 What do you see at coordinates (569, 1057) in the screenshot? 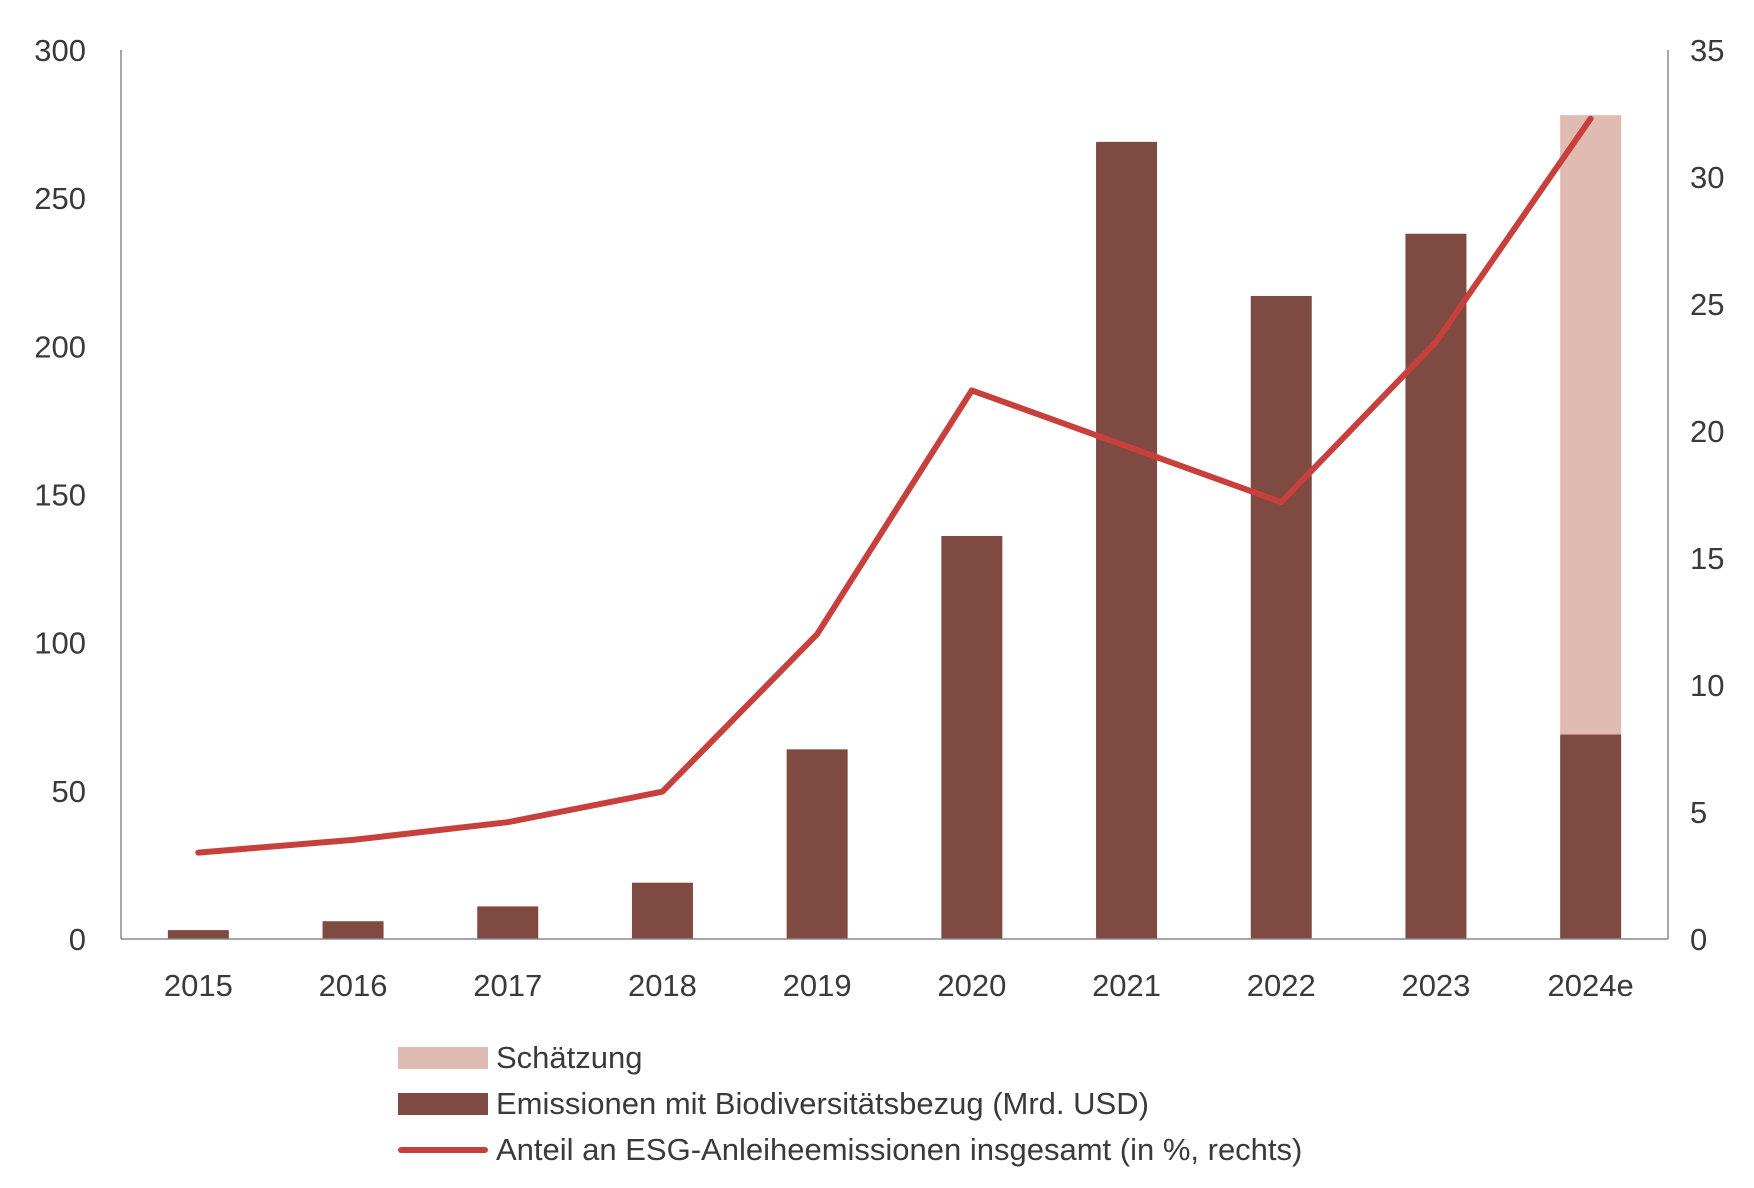
I see `legend-label-estimate: Schätzung` at bounding box center [569, 1057].